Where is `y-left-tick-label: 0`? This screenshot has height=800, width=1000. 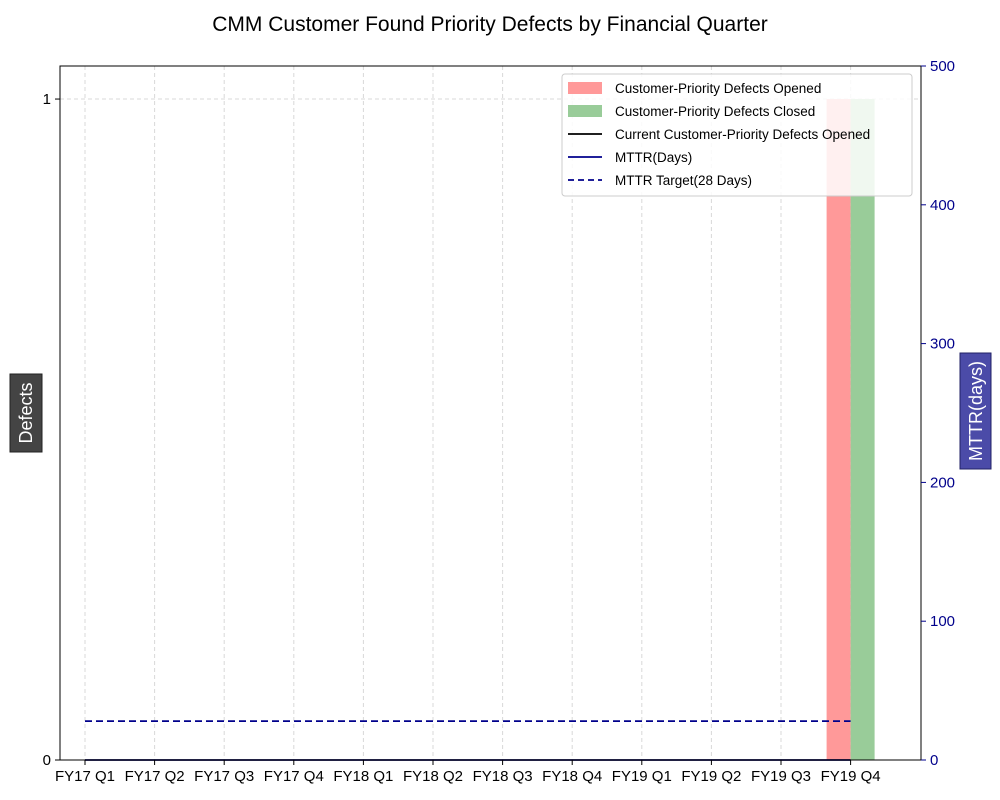 y-left-tick-label: 0 is located at coordinates (47, 760).